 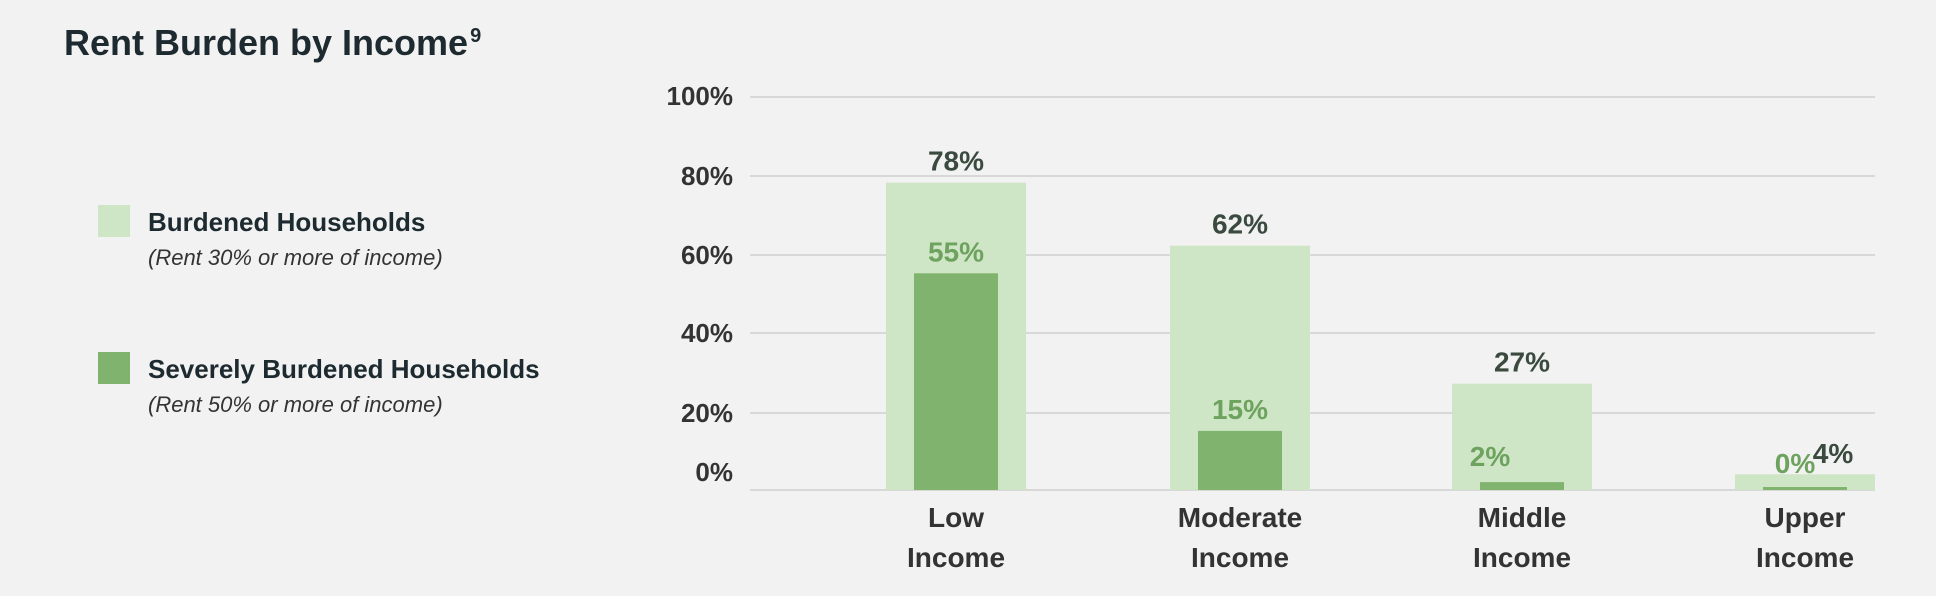 I want to click on data-label-severely-burdened-1: 15%, so click(x=1240, y=409).